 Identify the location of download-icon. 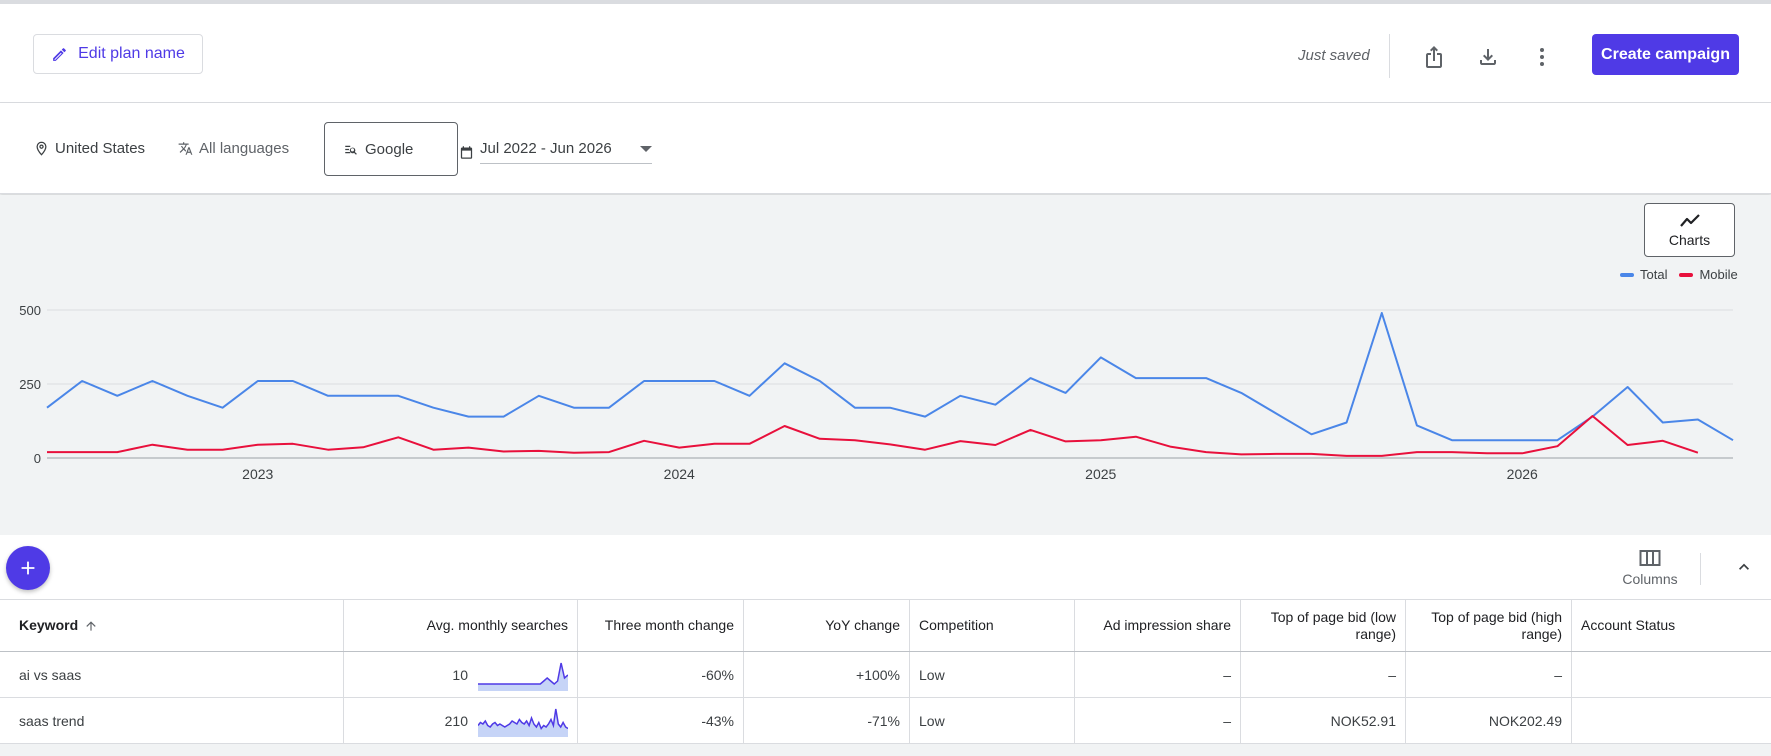
(1488, 57).